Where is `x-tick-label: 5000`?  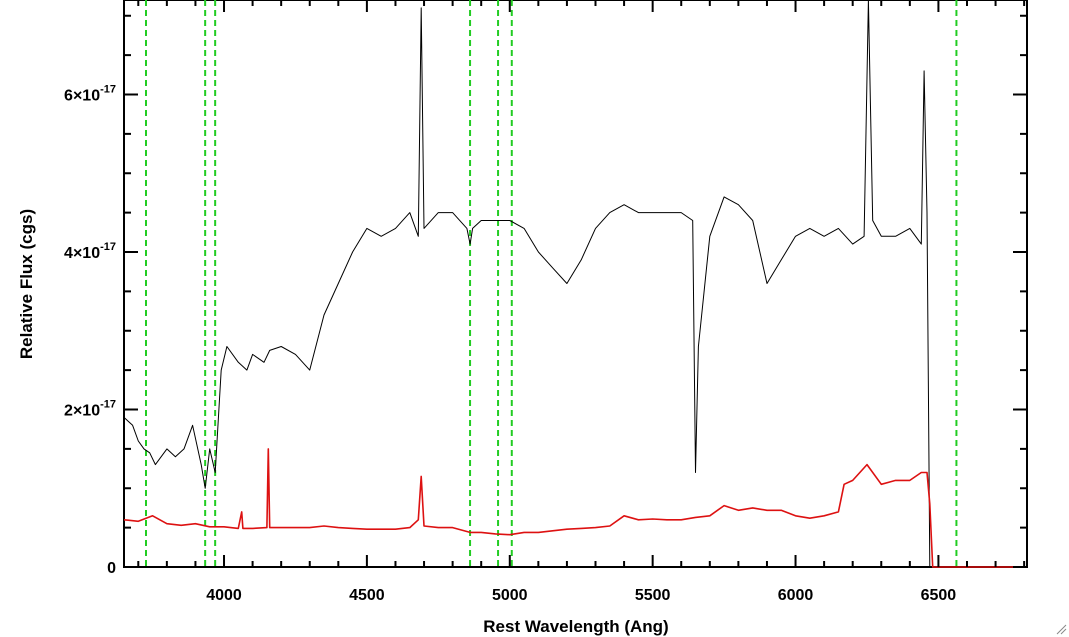 x-tick-label: 5000 is located at coordinates (510, 595).